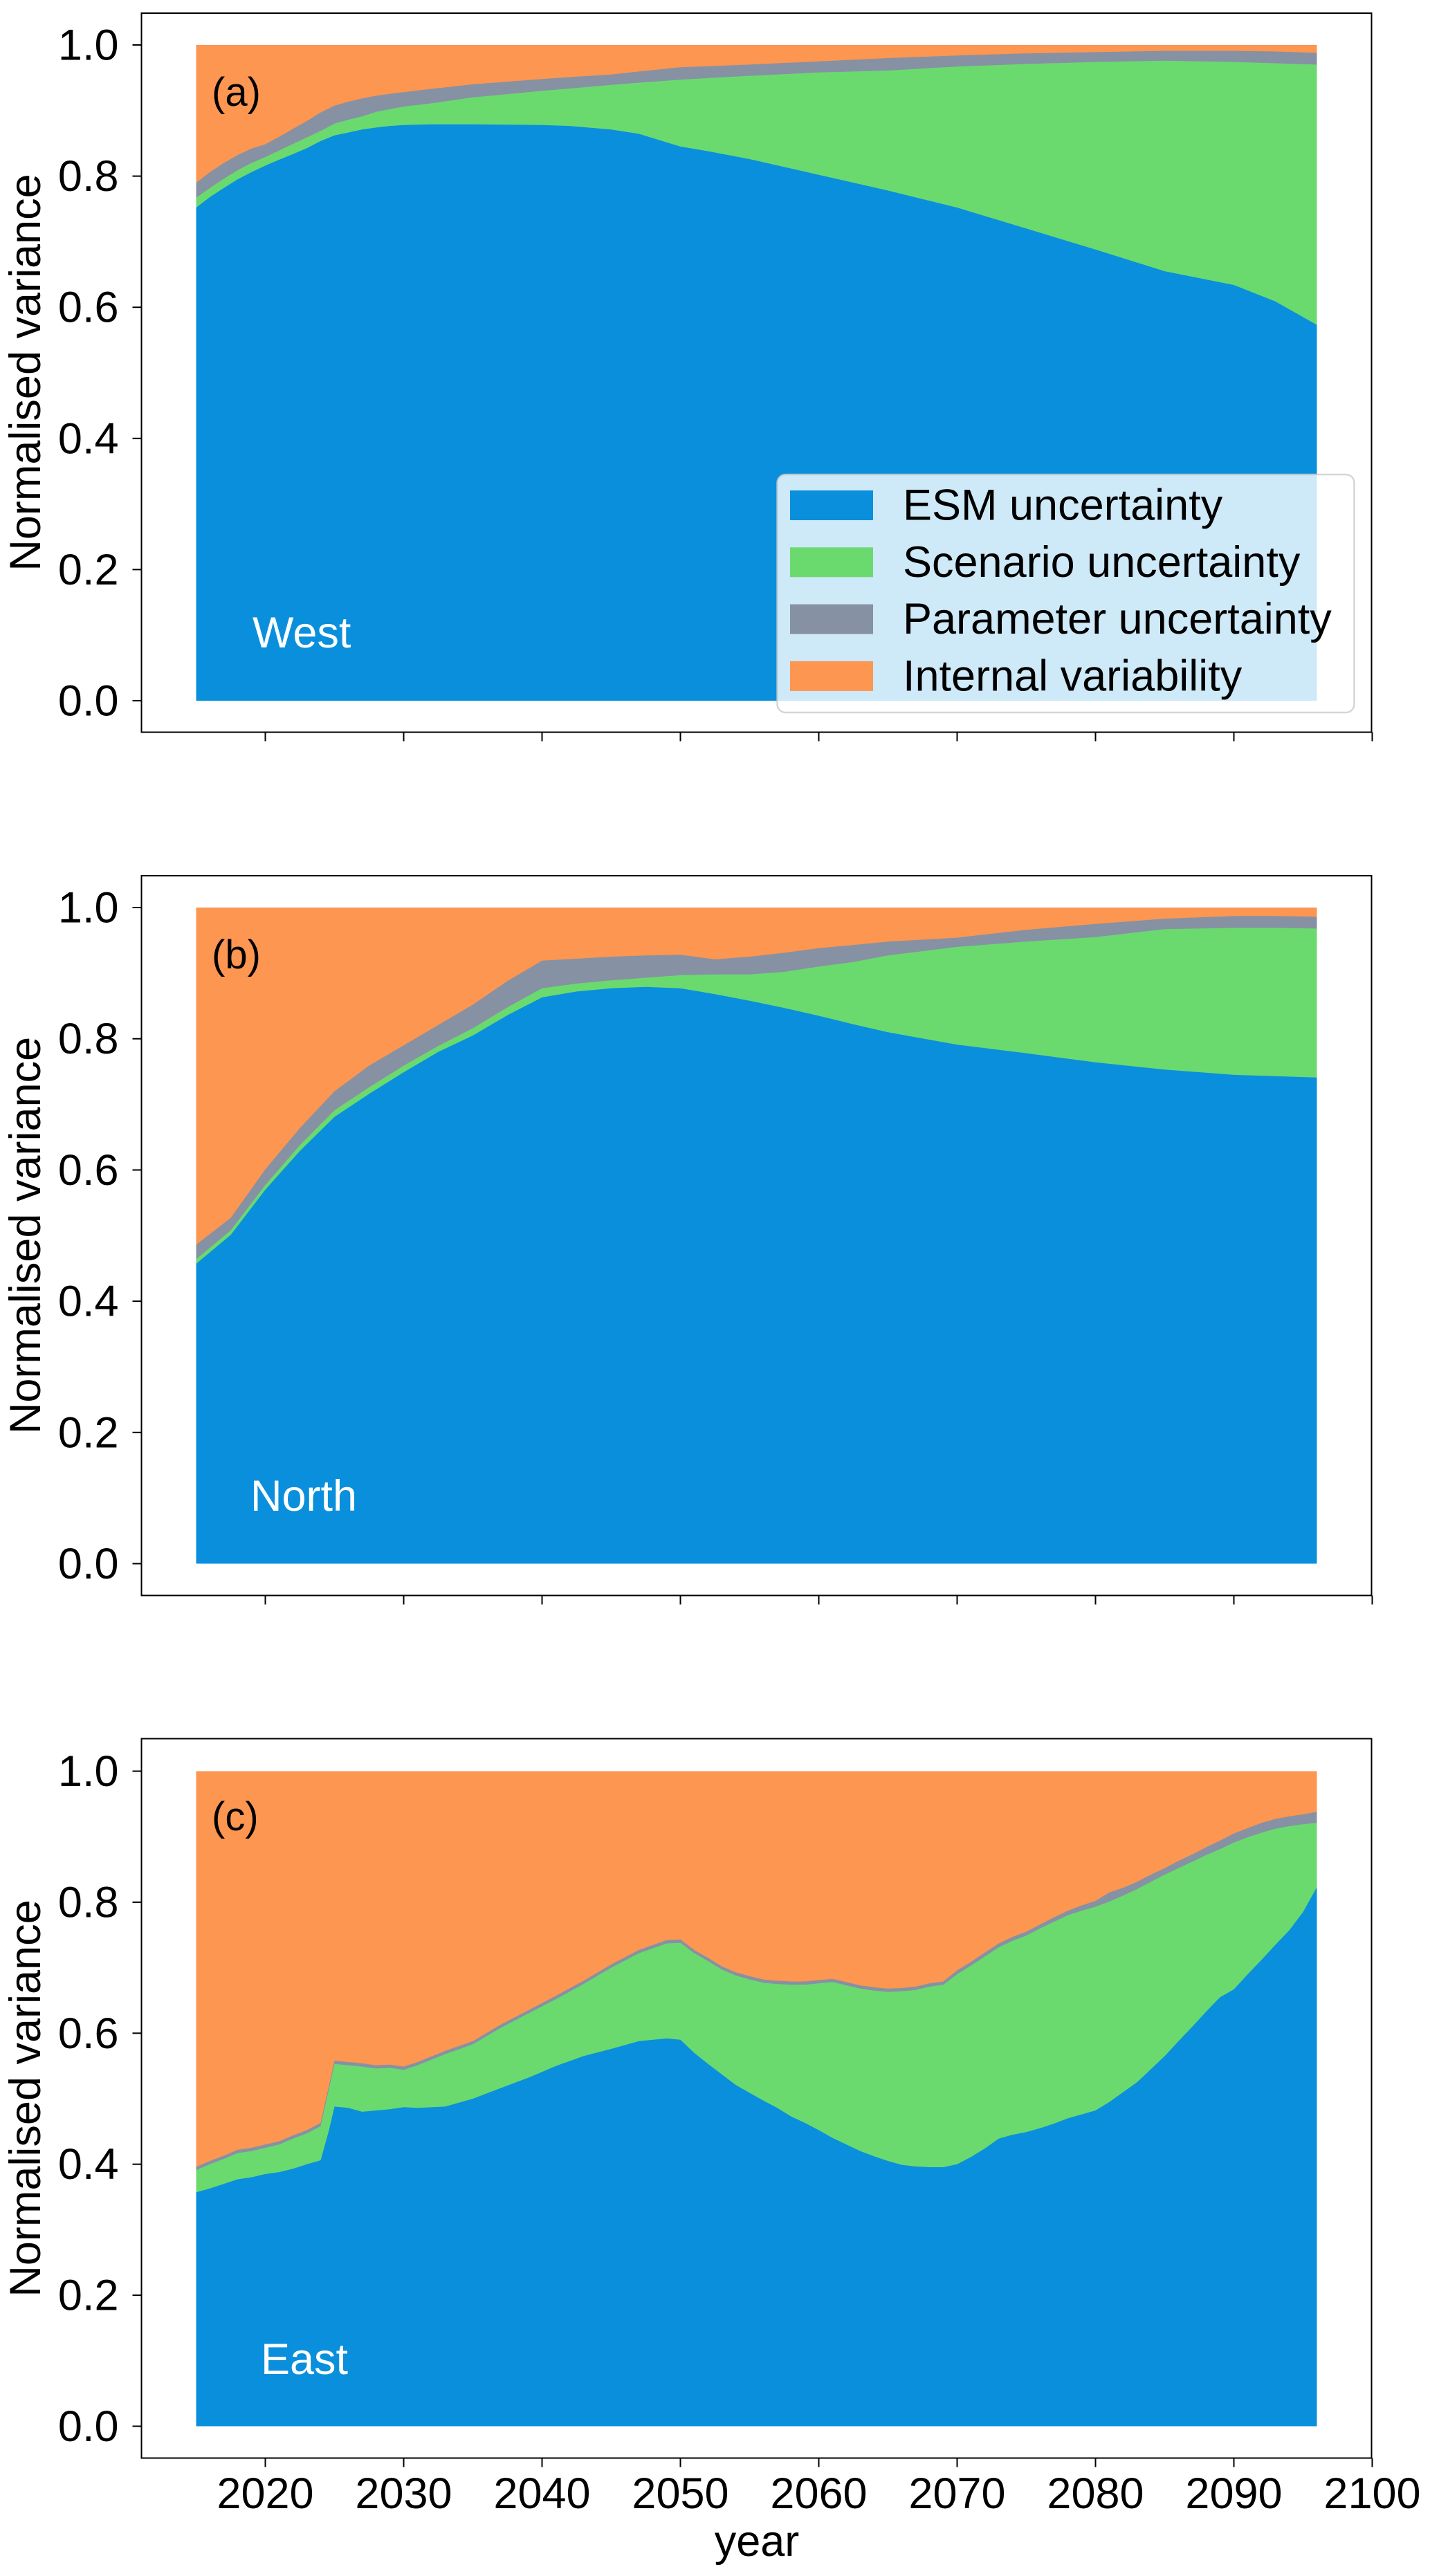  I want to click on svg-text: 2040, so click(541, 2493).